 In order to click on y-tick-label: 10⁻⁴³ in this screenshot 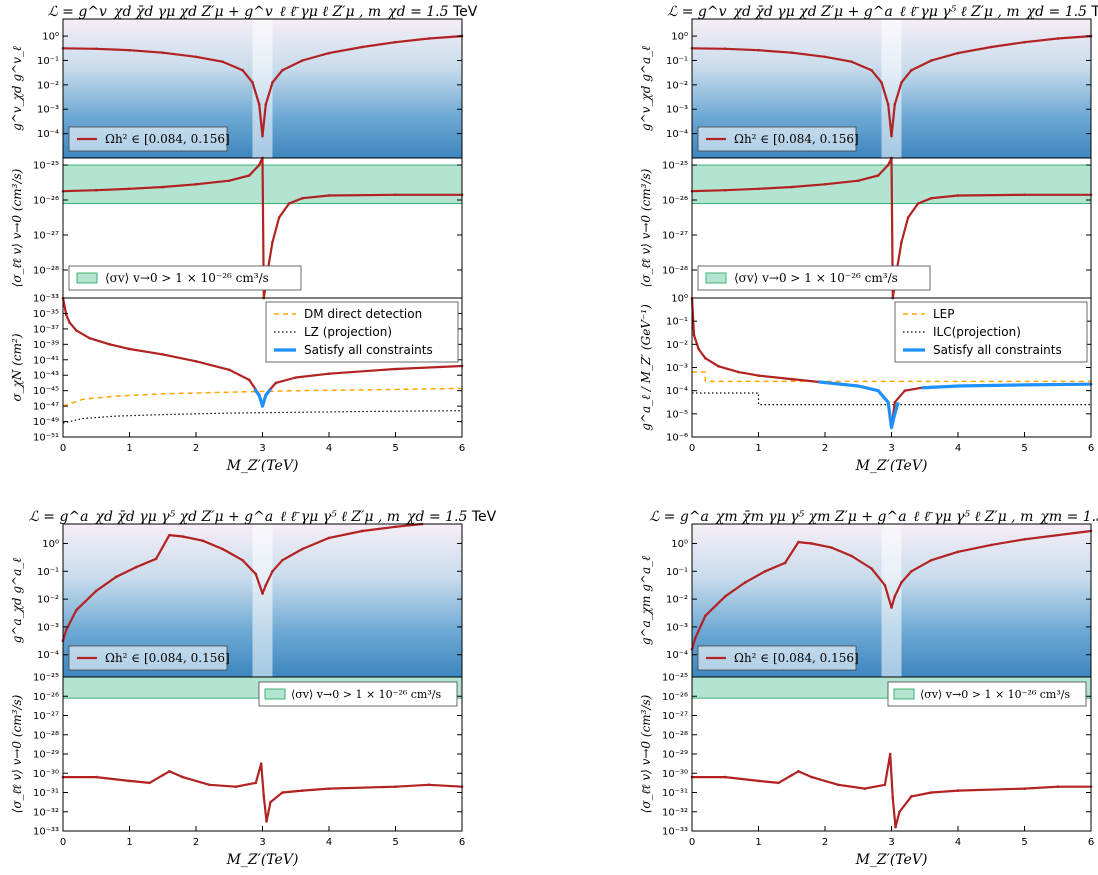, I will do `click(46, 376)`.